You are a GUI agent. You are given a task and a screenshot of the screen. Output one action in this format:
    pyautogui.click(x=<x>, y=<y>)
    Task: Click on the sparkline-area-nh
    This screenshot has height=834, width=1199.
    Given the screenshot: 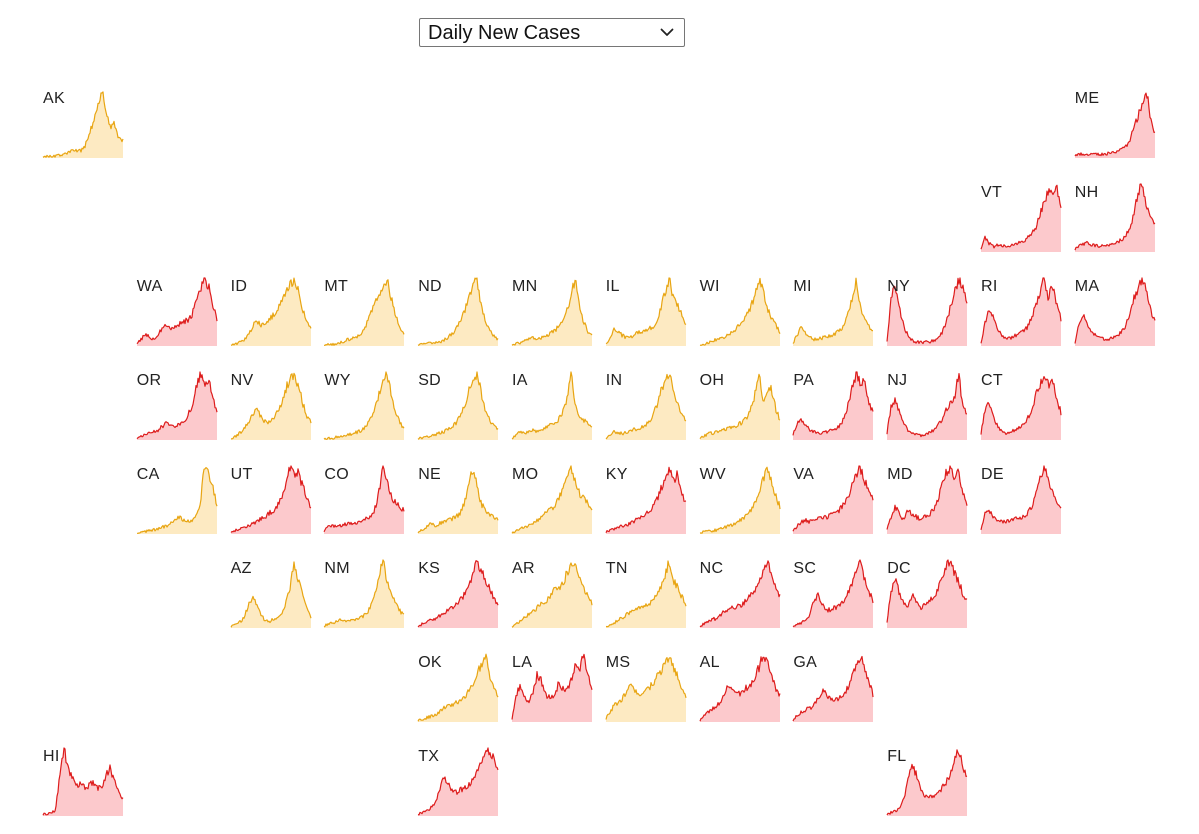 What is the action you would take?
    pyautogui.click(x=1114, y=218)
    